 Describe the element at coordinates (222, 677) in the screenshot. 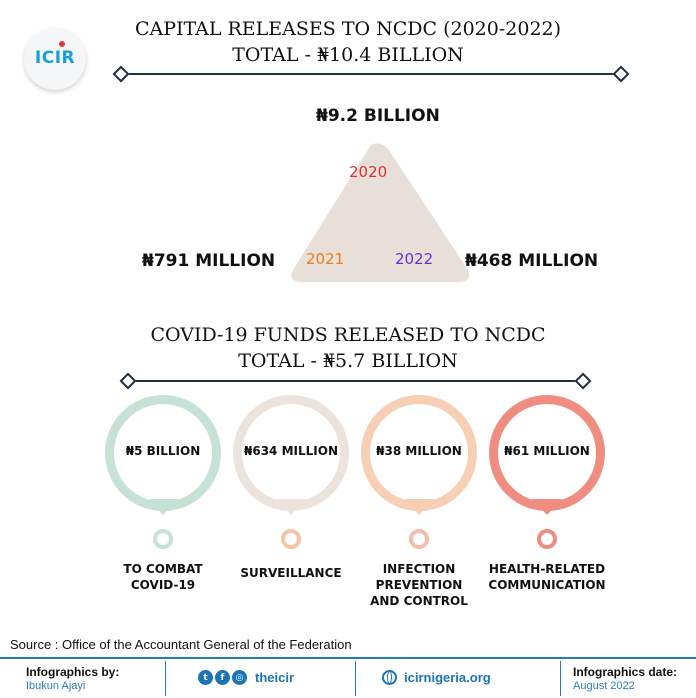

I see `facebook-icon: f` at that location.